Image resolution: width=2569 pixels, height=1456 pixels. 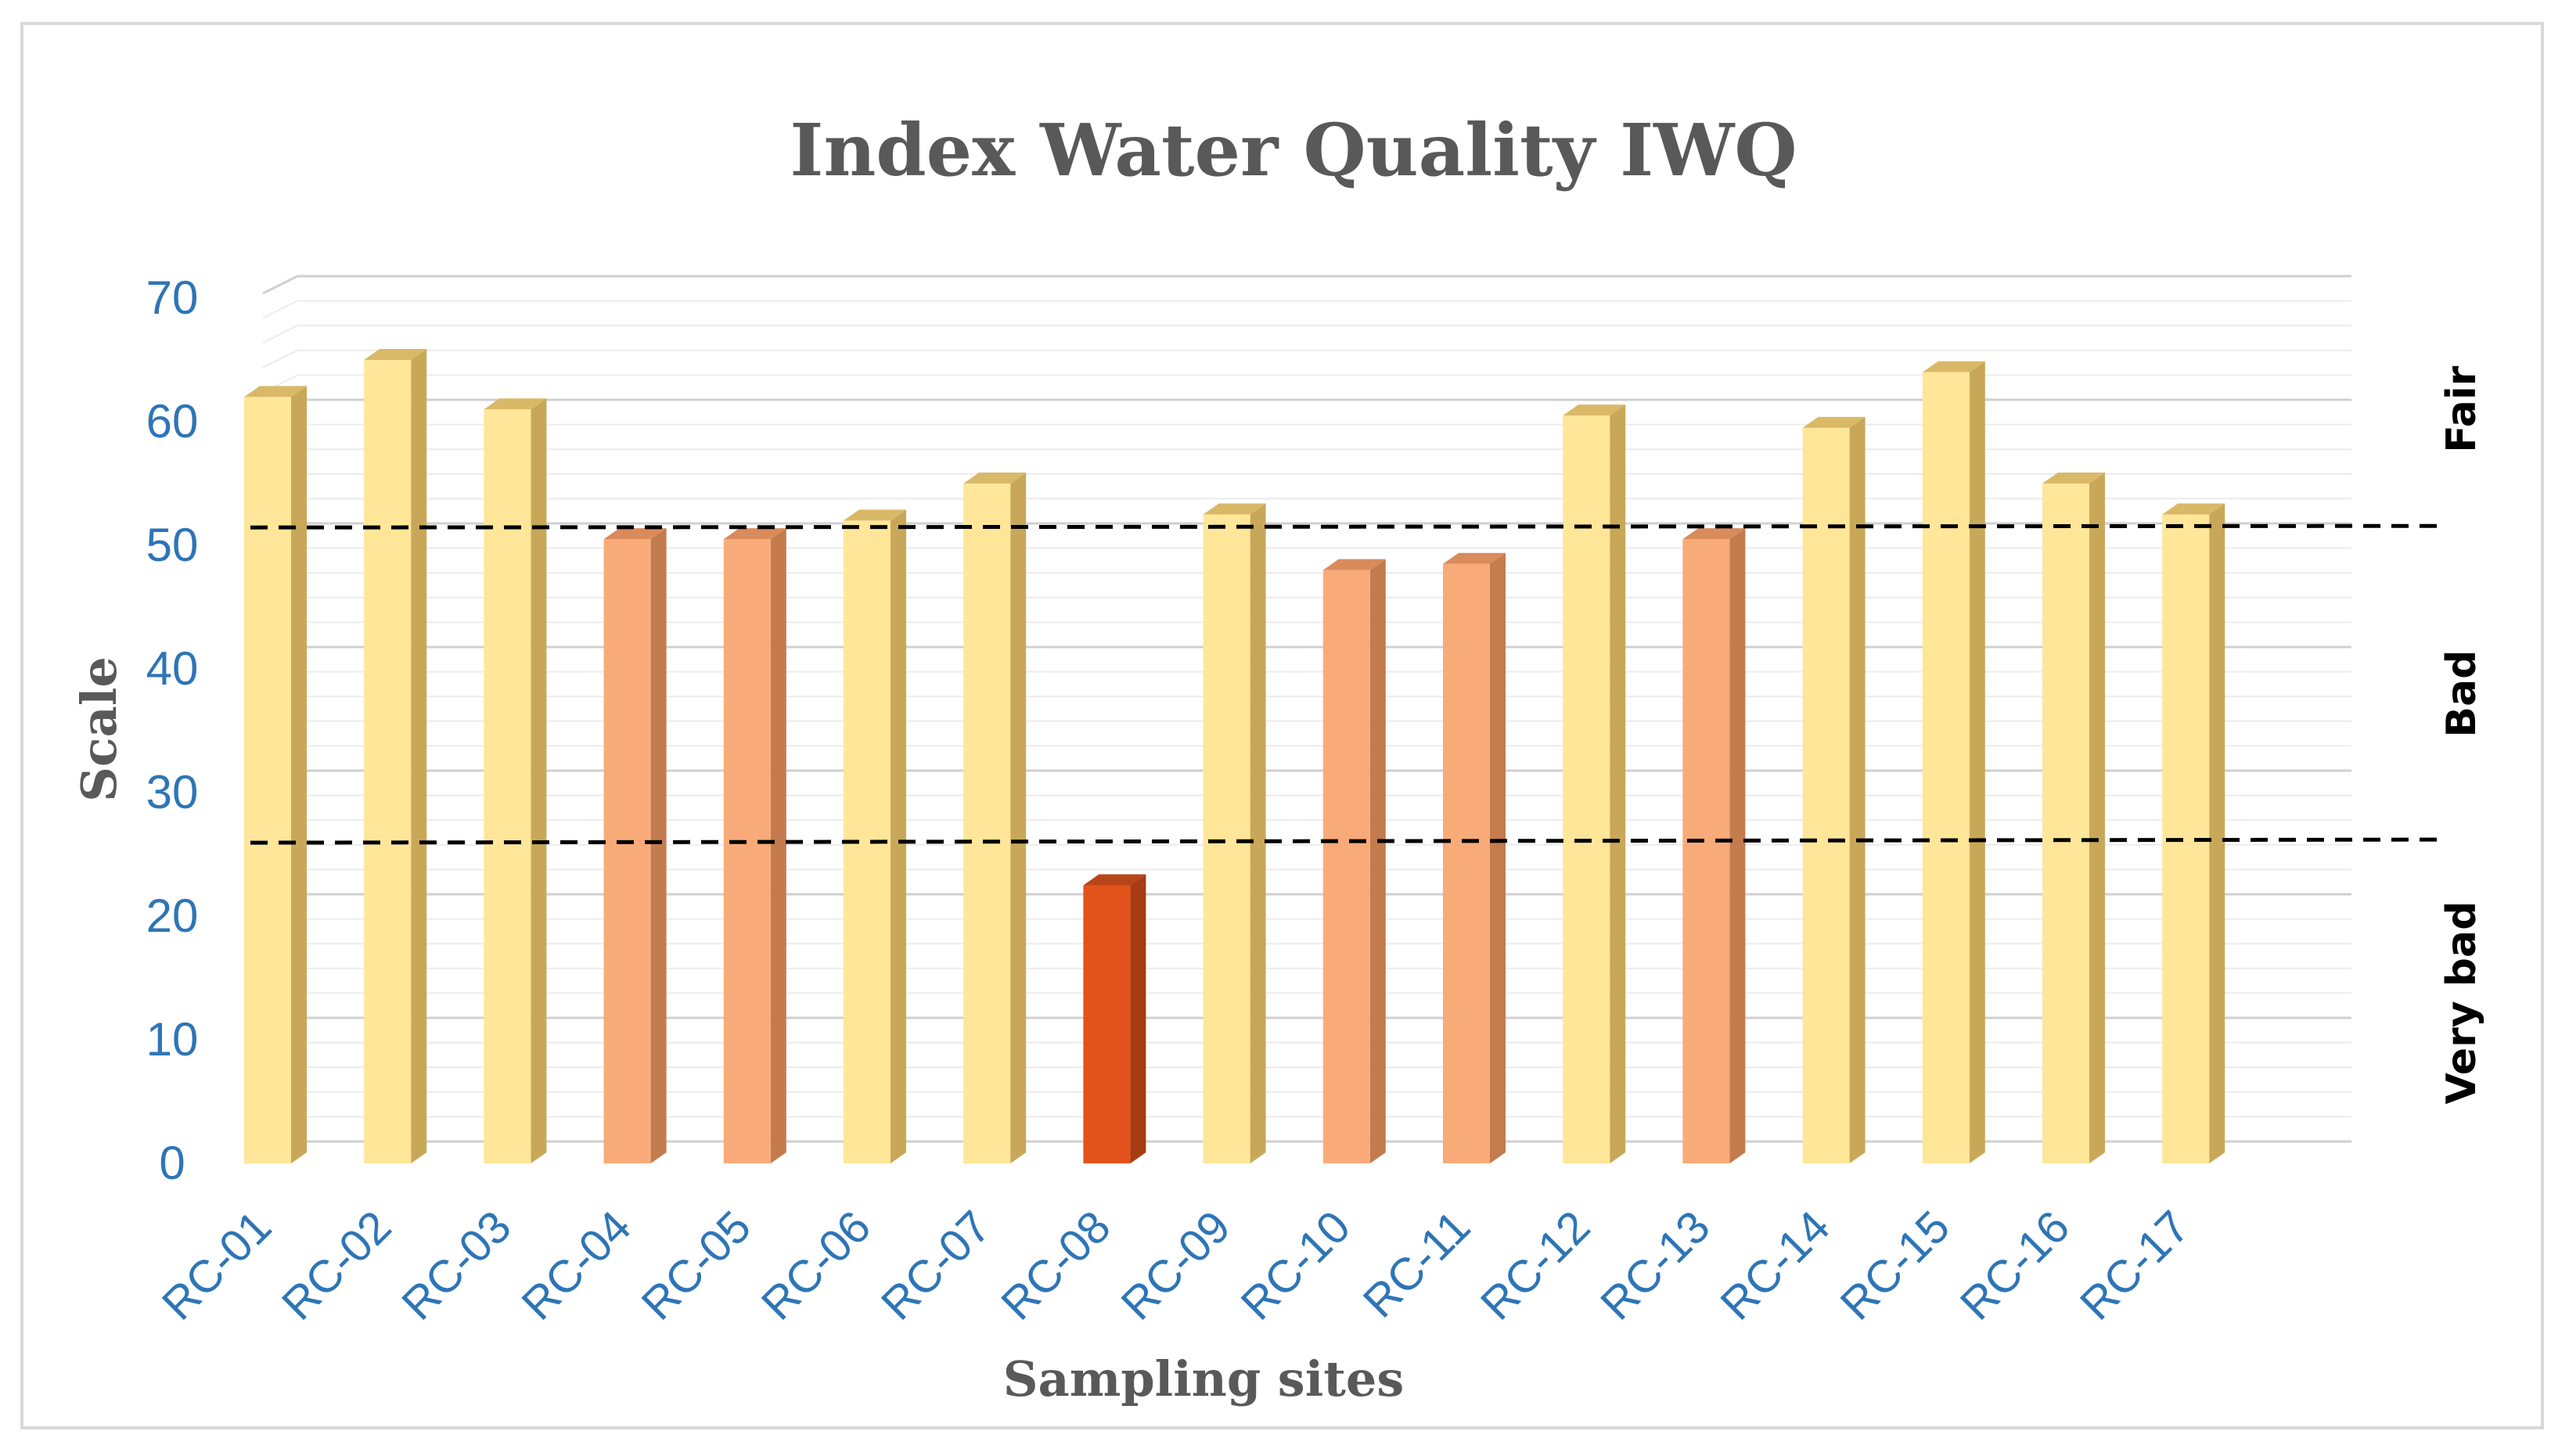 What do you see at coordinates (2461, 1003) in the screenshot?
I see `band-label: Very bad` at bounding box center [2461, 1003].